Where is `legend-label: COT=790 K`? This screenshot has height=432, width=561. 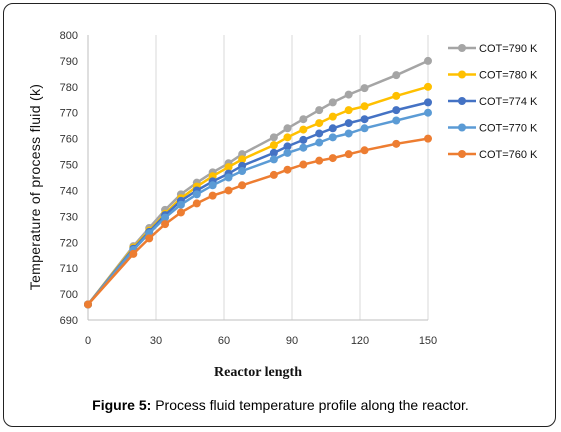 legend-label: COT=790 K is located at coordinates (508, 49).